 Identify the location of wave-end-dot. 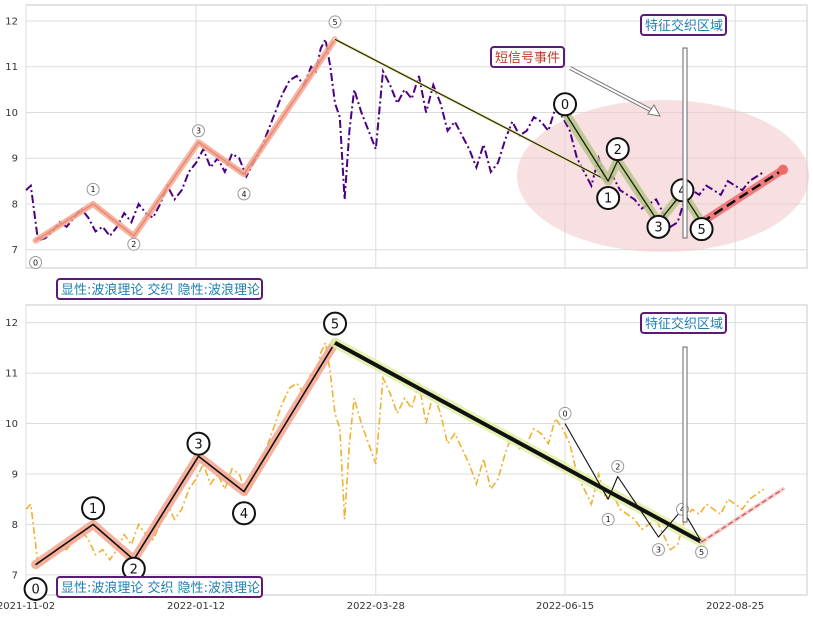
(783, 169).